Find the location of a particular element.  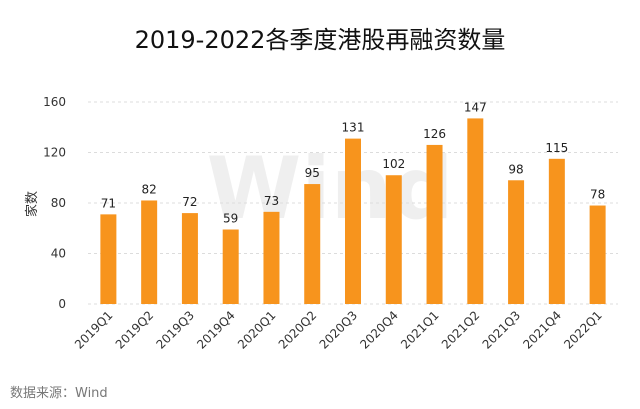

data-label: 73 is located at coordinates (271, 201).